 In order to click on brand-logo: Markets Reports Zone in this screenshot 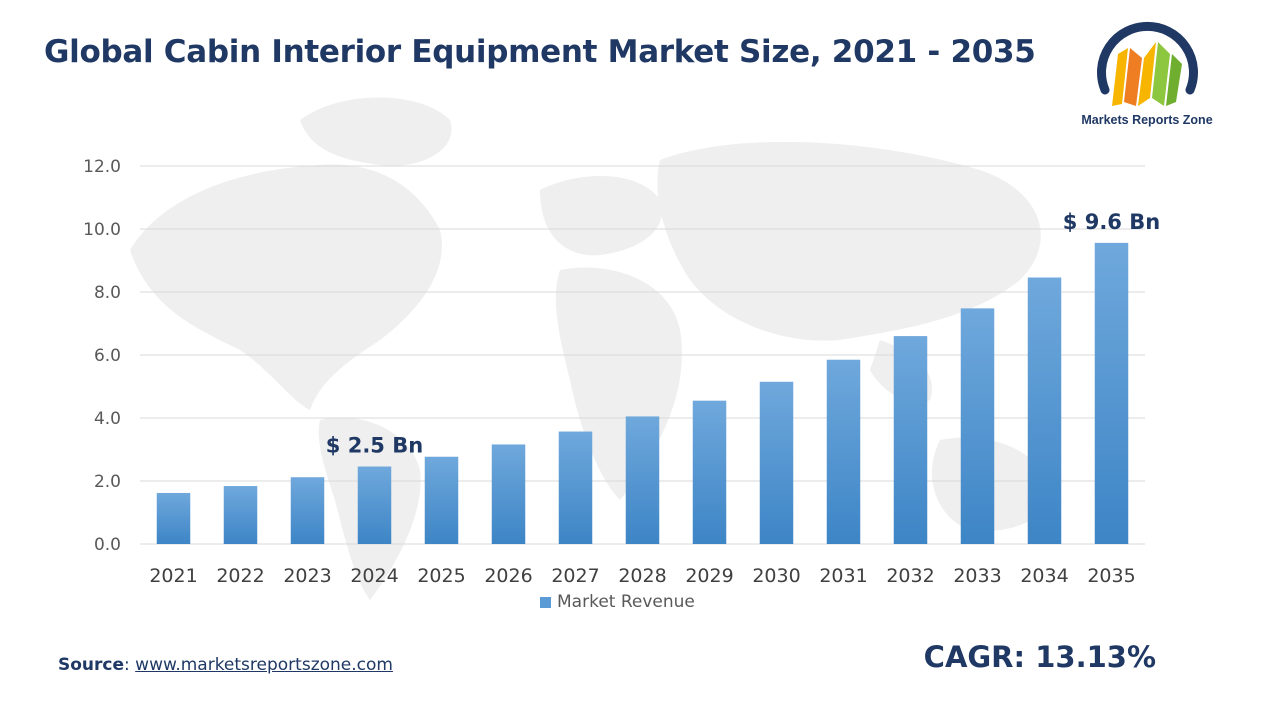, I will do `click(1147, 75)`.